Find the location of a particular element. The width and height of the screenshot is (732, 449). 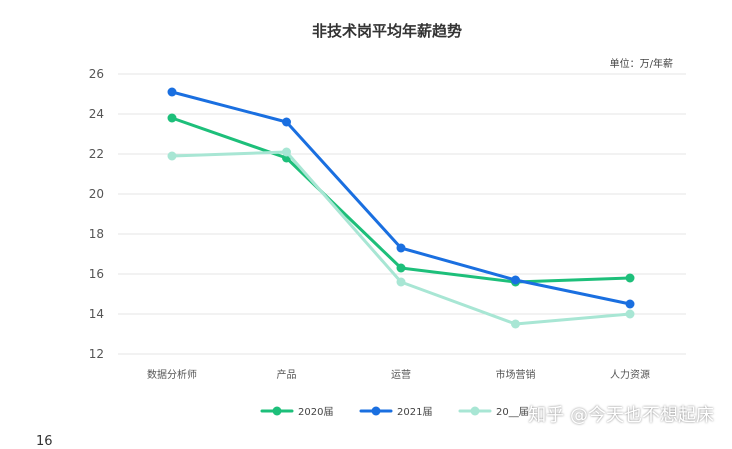

legend-label: 2021届 is located at coordinates (414, 412).